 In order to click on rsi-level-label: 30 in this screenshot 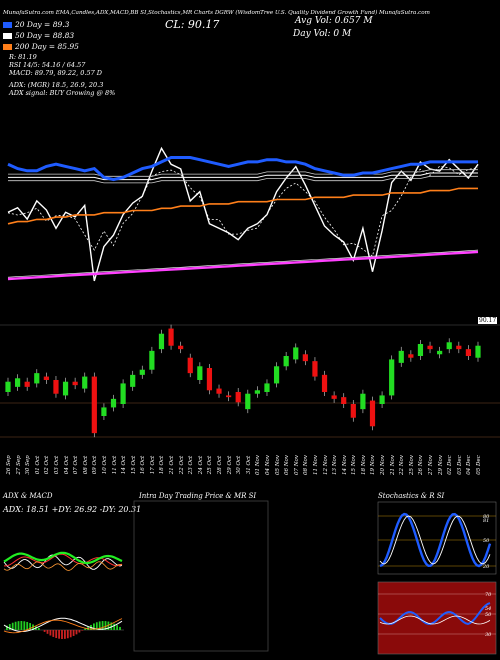, I will do `click(488, 635)`.